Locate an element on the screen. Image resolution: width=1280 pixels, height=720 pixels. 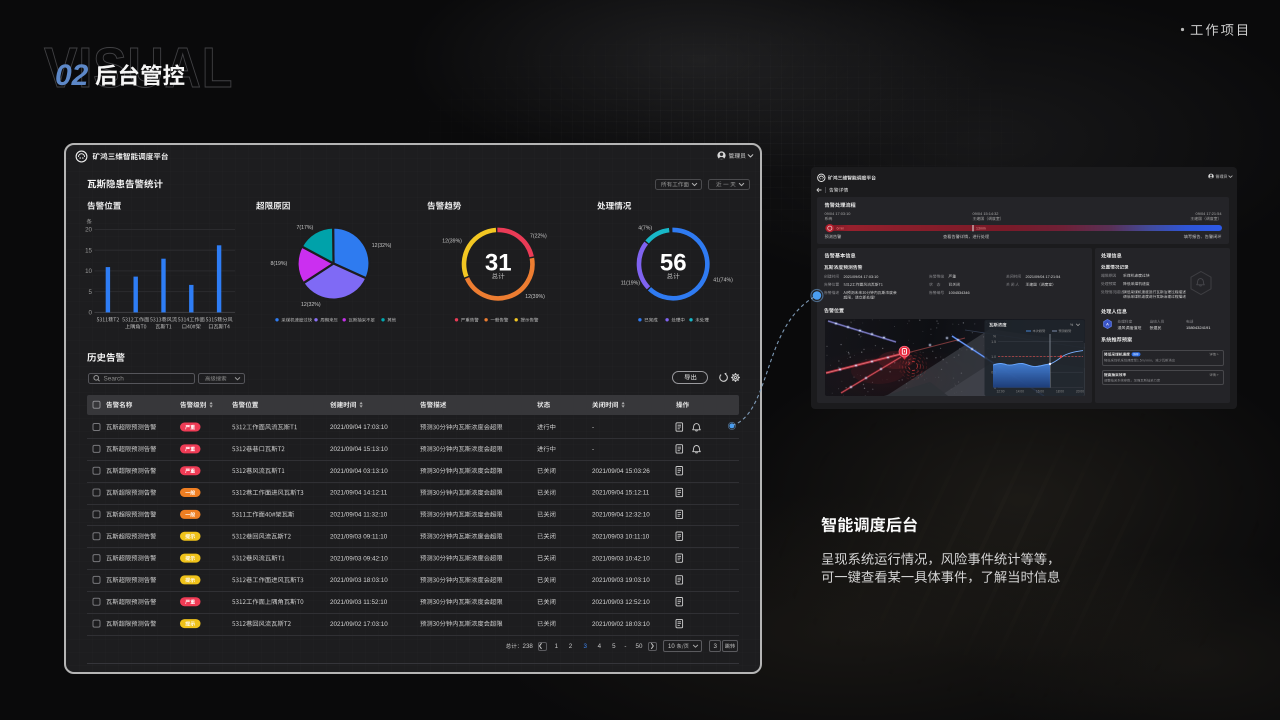
svg-text: 20 is located at coordinates (88, 230).